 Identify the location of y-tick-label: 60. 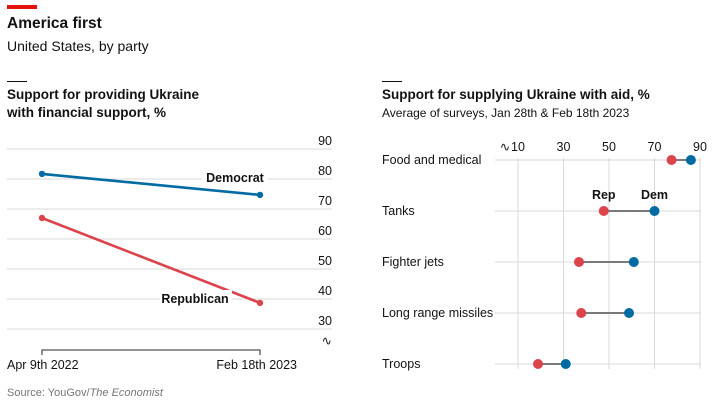
(325, 231).